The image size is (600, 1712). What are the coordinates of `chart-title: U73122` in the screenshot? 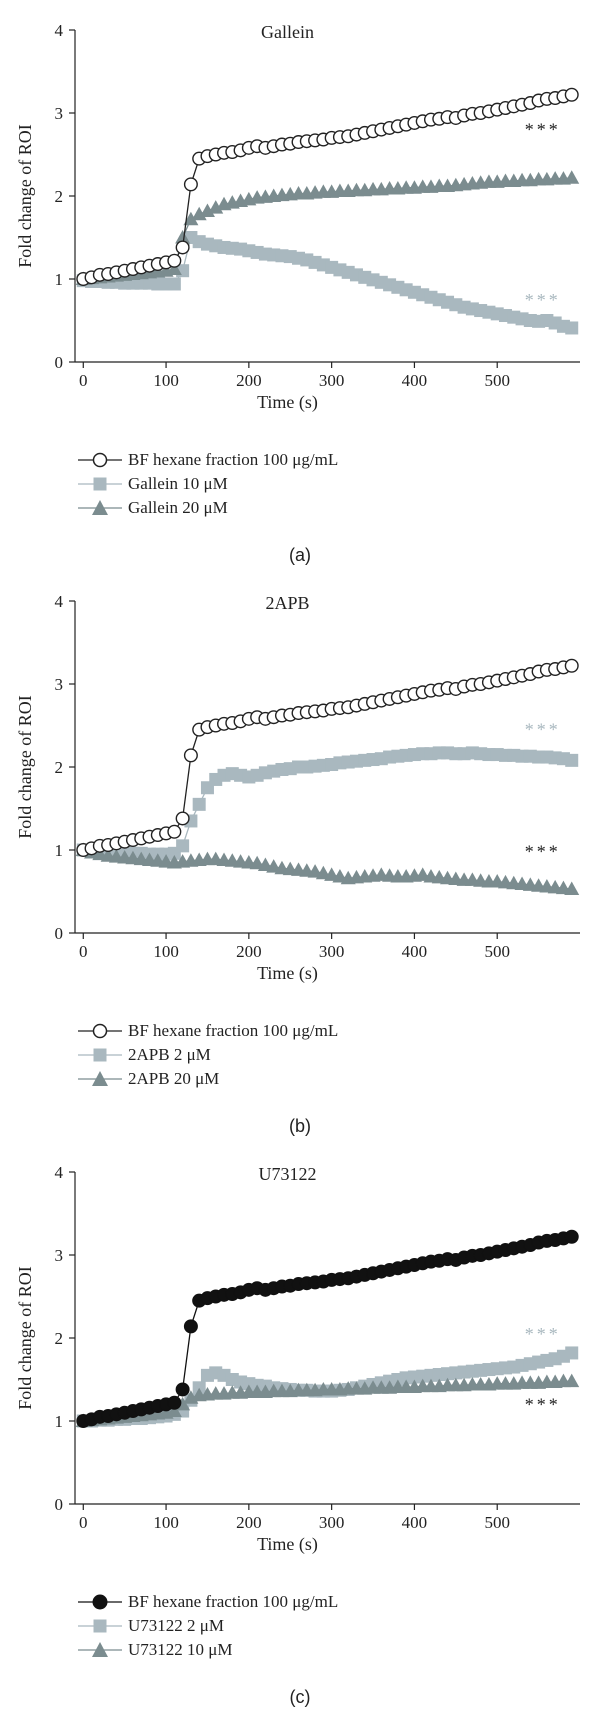 It's located at (288, 1174).